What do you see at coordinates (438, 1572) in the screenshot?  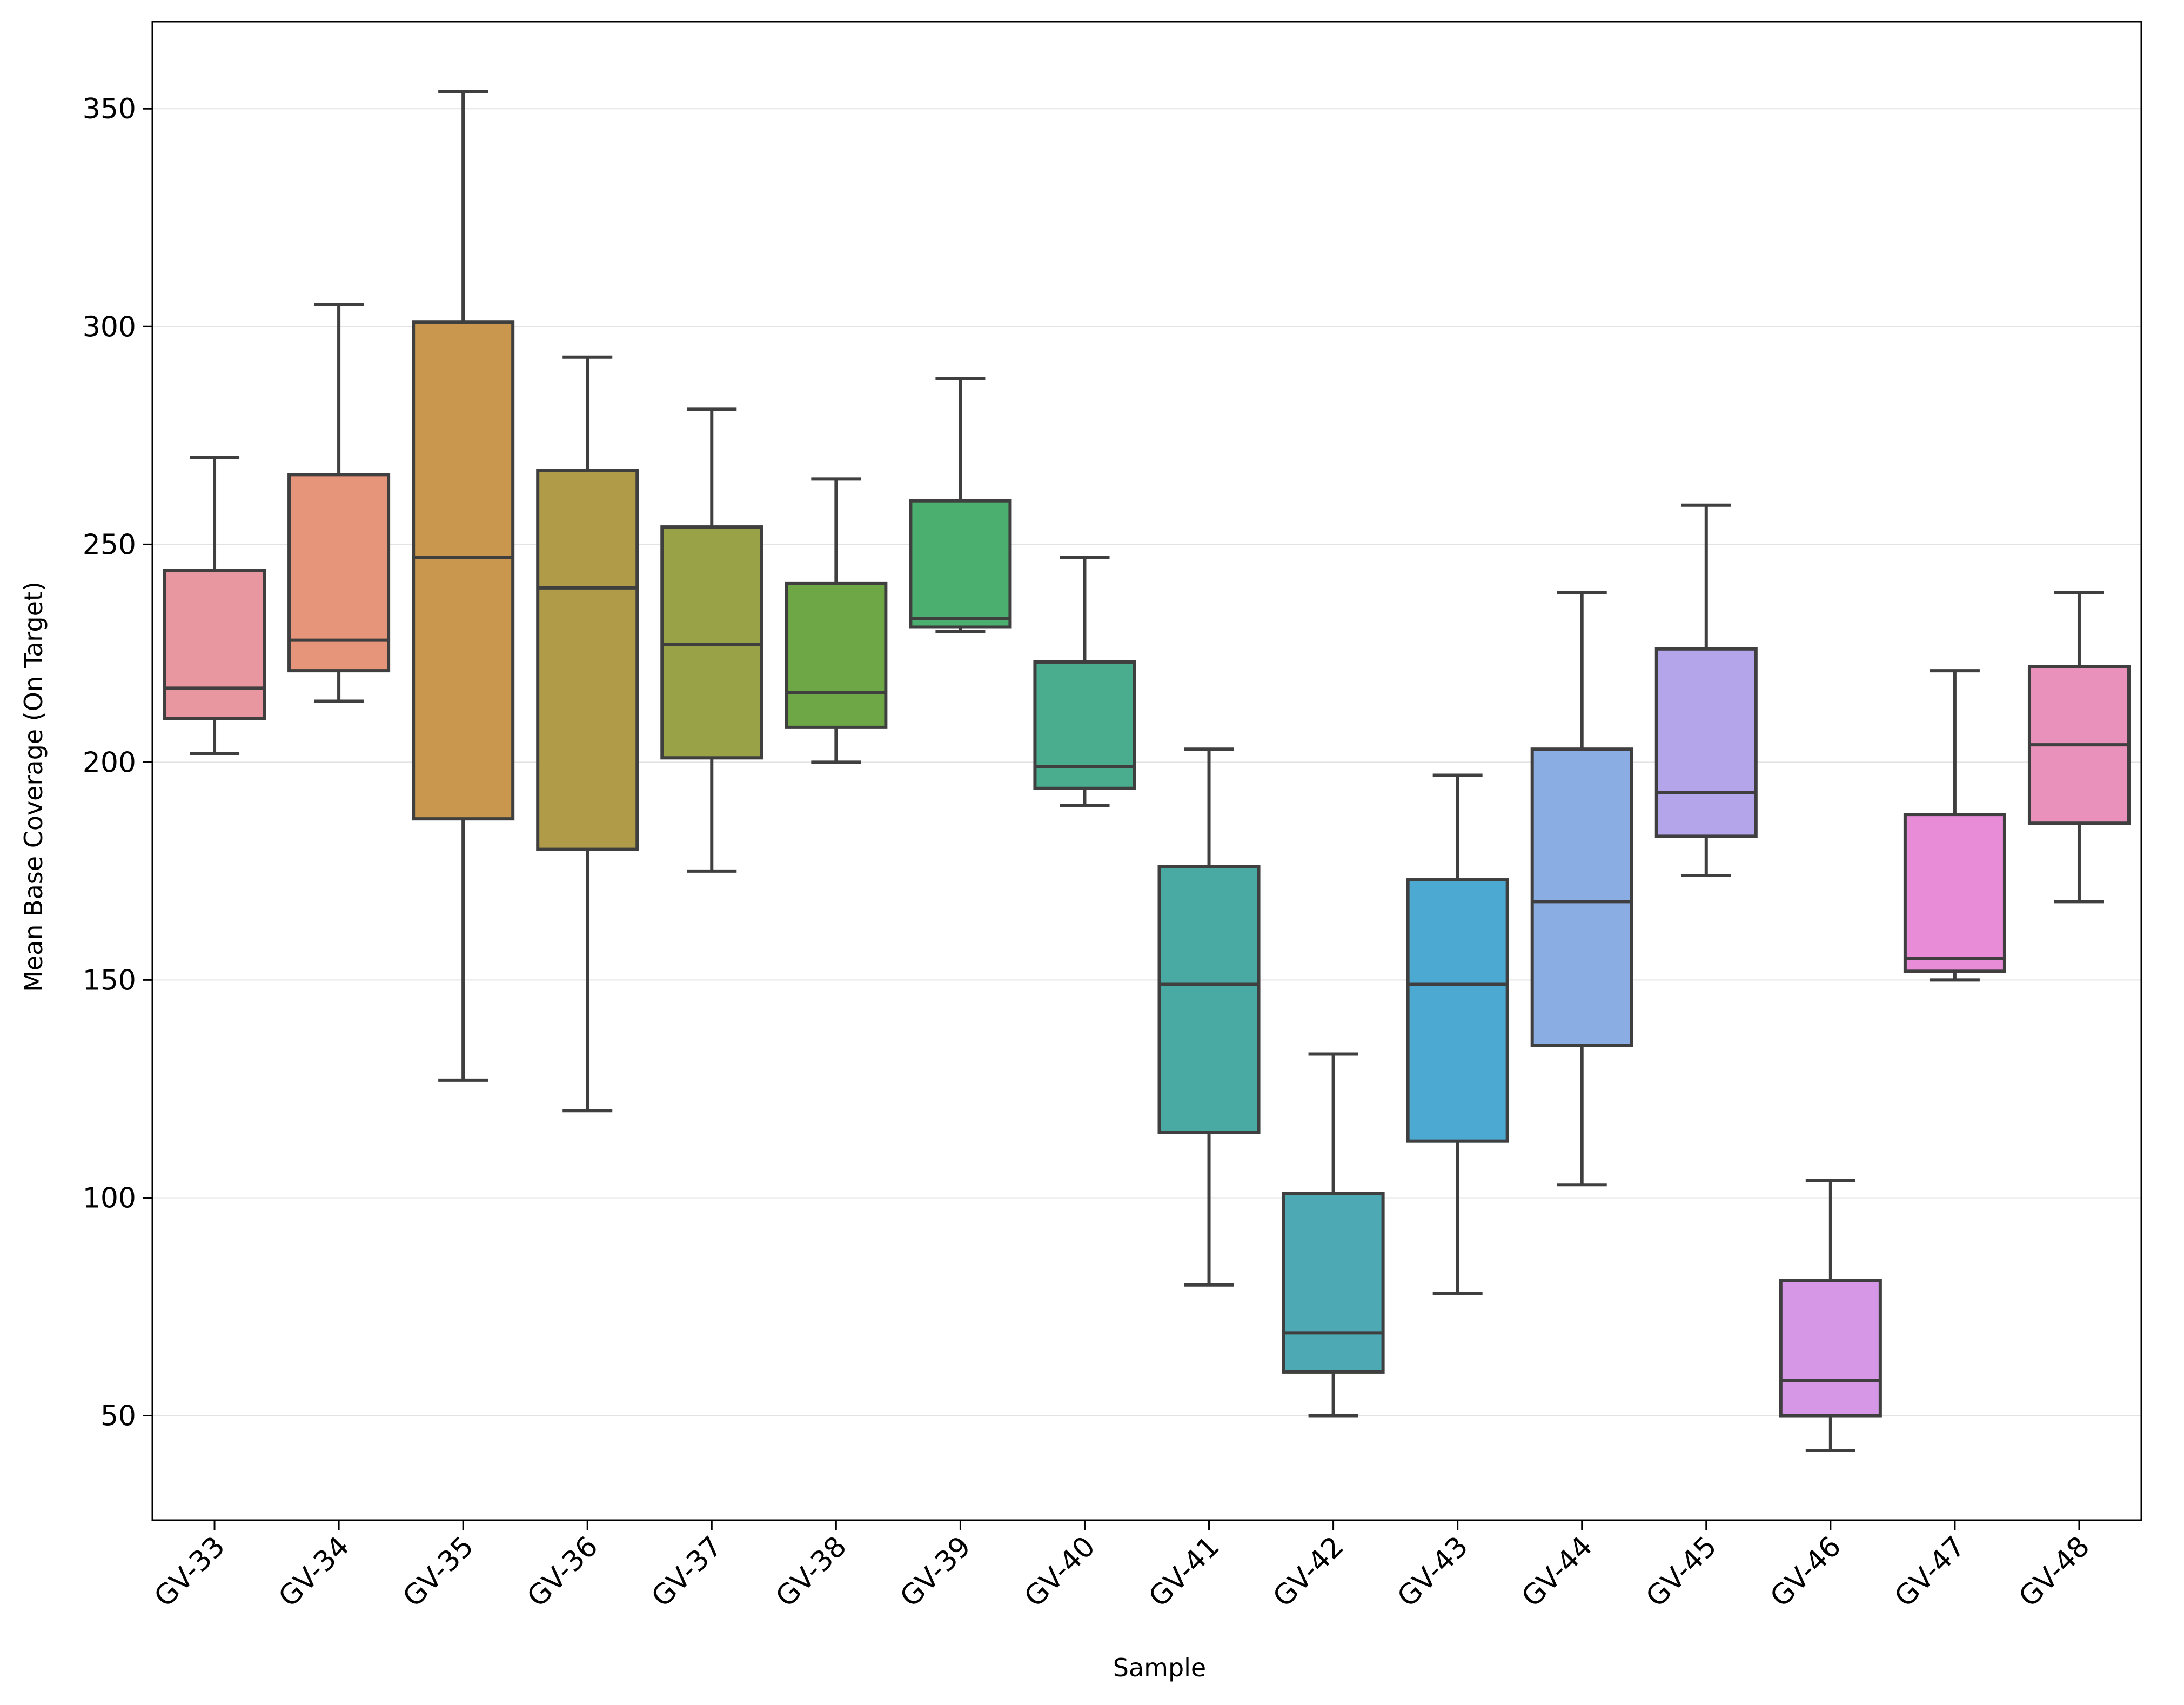 I see `x-tick-label: GV-35` at bounding box center [438, 1572].